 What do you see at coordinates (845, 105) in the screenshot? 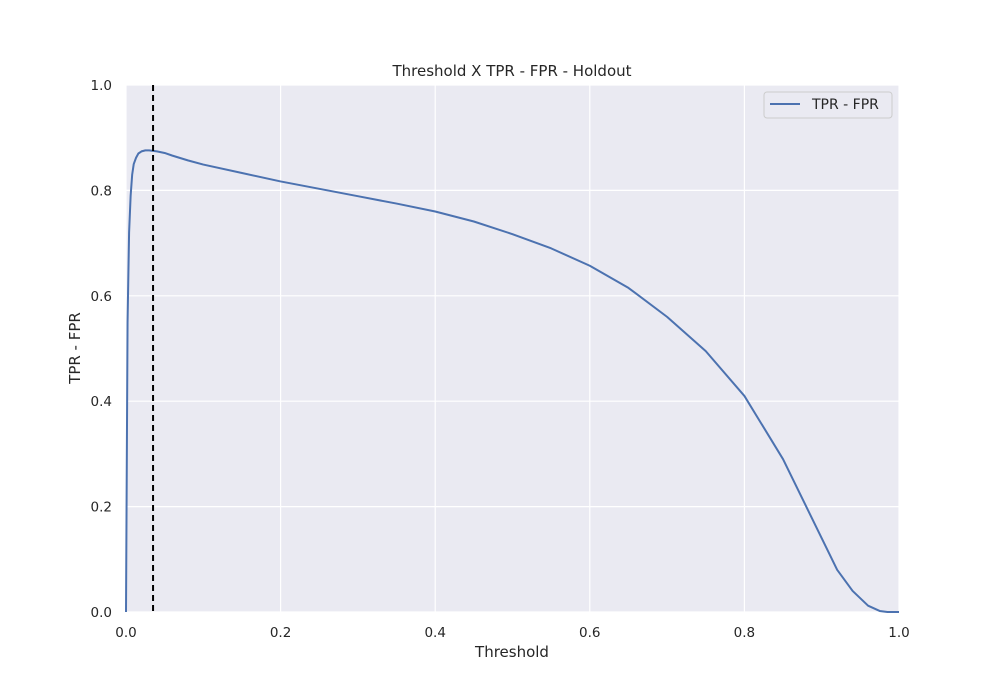
I see `legend-label: TPR - FPR` at bounding box center [845, 105].